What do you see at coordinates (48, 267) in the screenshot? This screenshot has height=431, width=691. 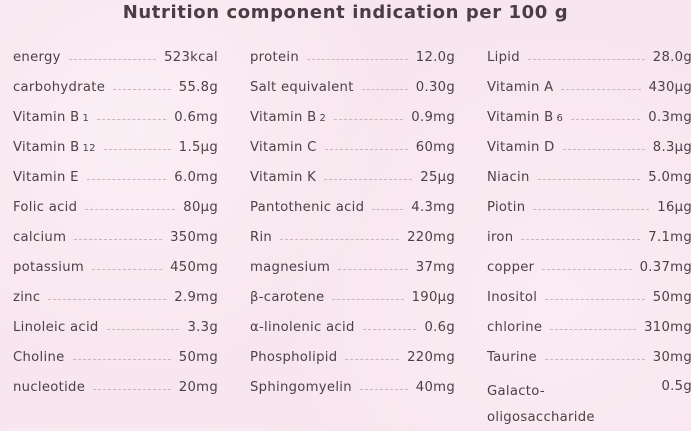 I see `nutrient-name: potassium` at bounding box center [48, 267].